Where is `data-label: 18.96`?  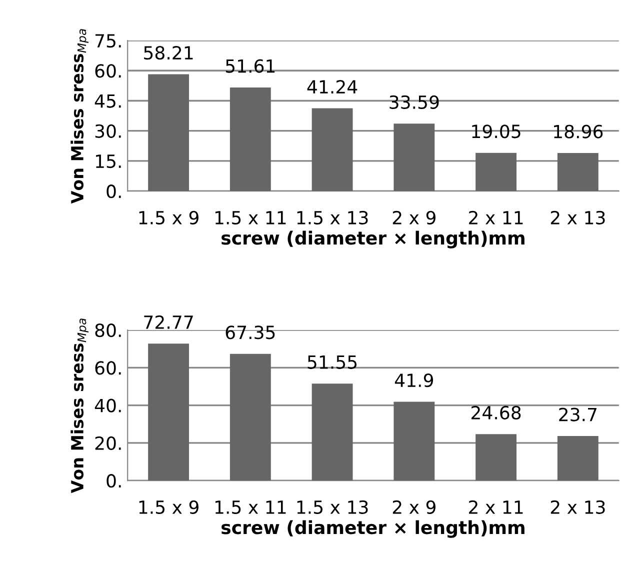 data-label: 18.96 is located at coordinates (578, 131).